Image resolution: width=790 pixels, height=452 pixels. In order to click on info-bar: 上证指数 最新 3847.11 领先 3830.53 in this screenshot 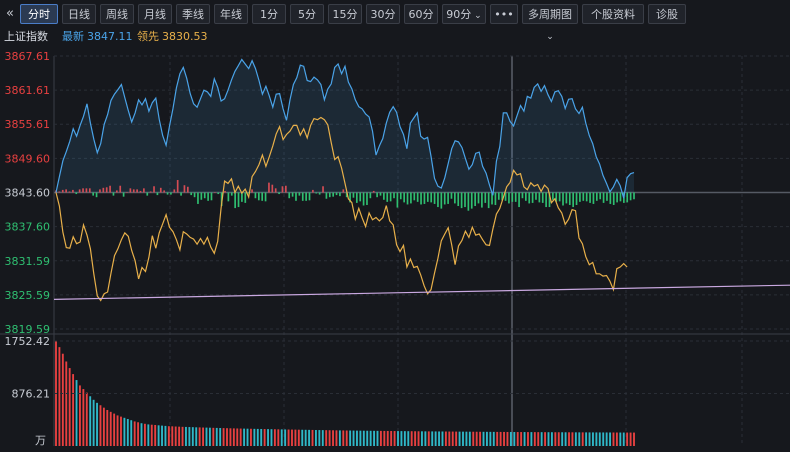, I will do `click(395, 38)`.